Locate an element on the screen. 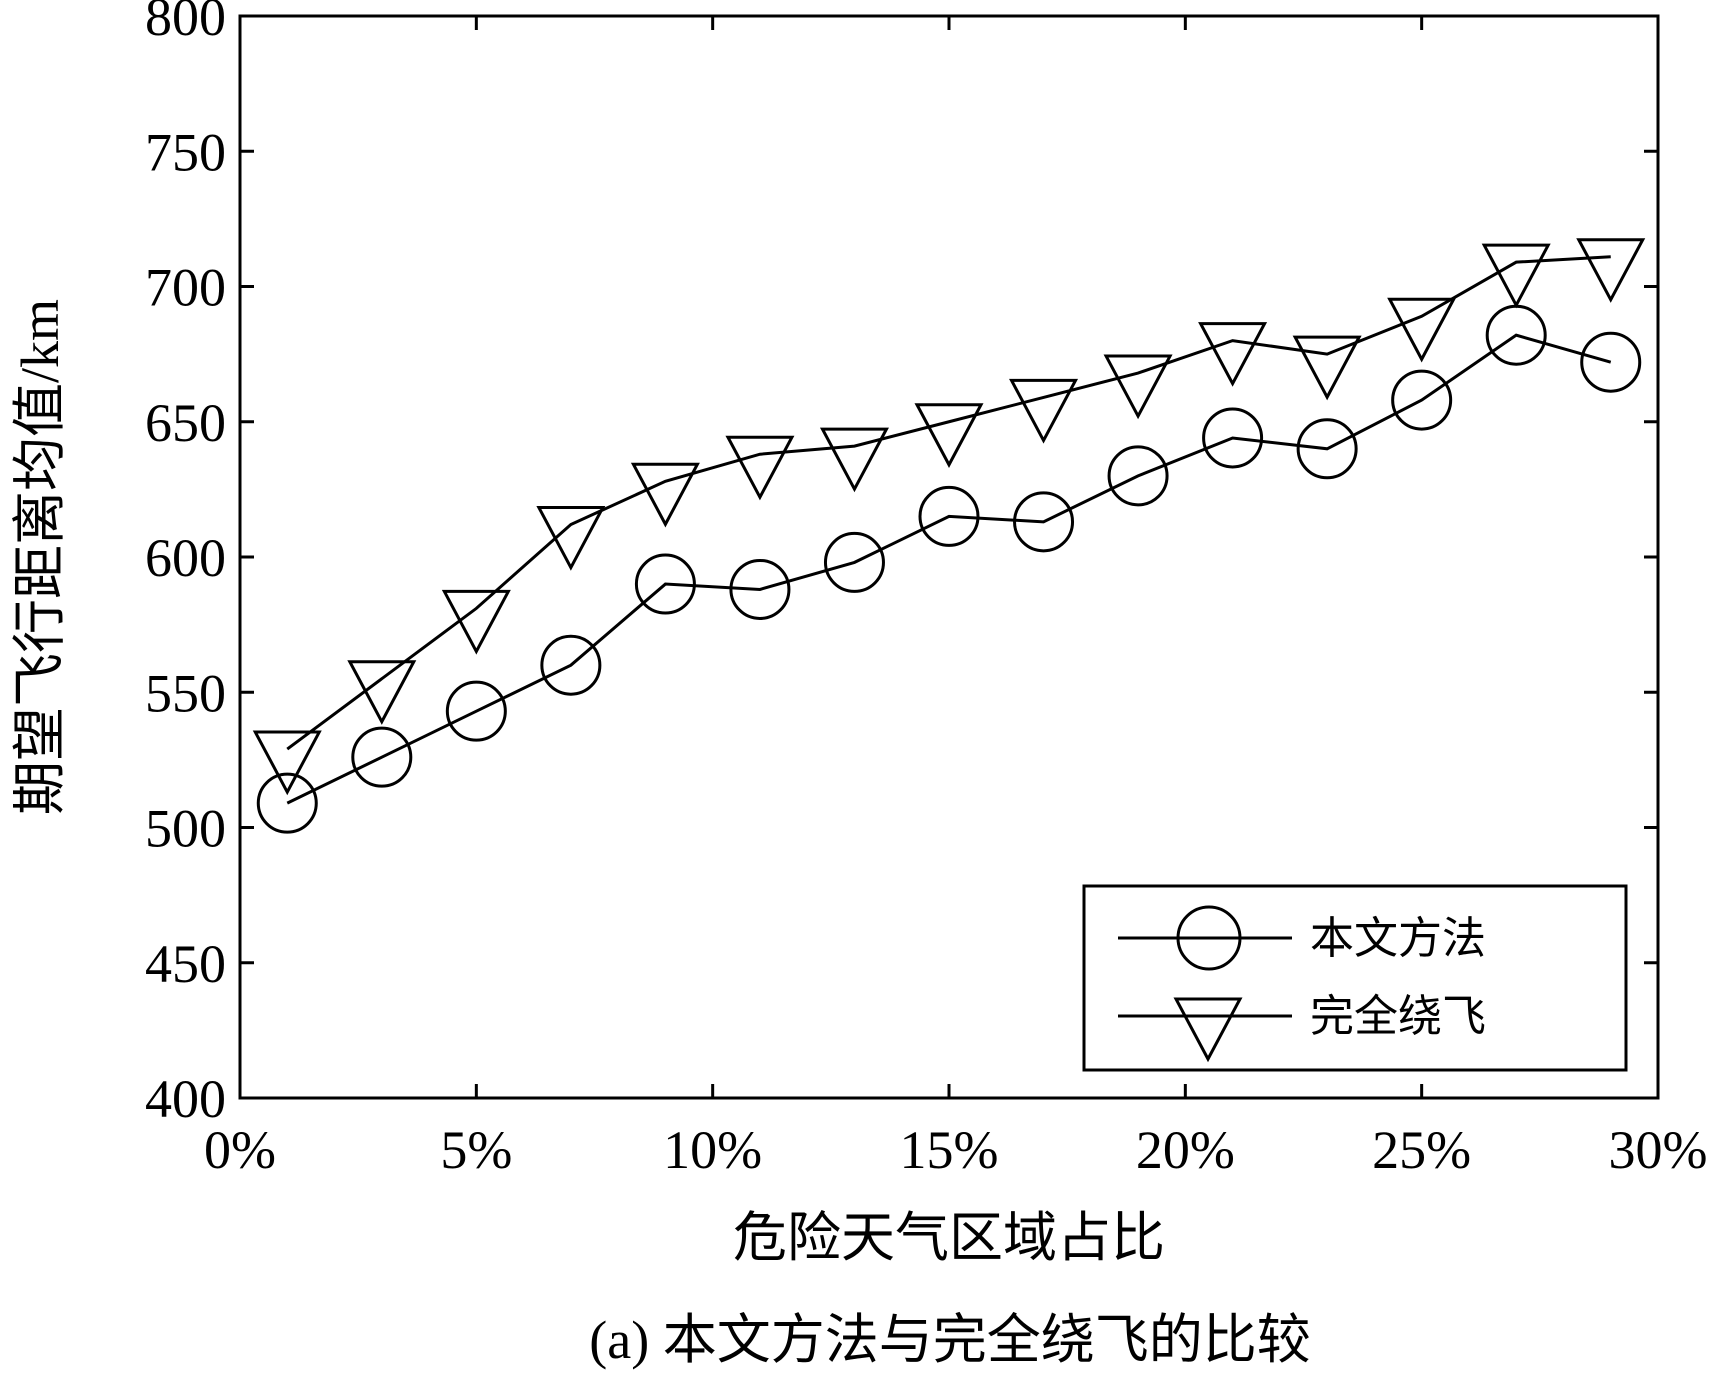  x-tick-label: 25% is located at coordinates (1421, 1150).